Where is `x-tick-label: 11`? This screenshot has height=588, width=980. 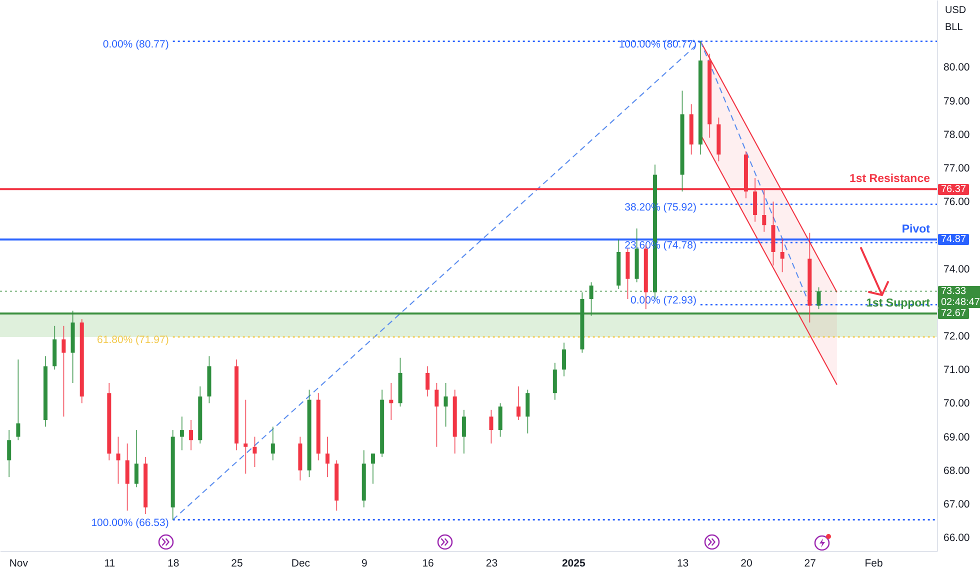 x-tick-label: 11 is located at coordinates (110, 564).